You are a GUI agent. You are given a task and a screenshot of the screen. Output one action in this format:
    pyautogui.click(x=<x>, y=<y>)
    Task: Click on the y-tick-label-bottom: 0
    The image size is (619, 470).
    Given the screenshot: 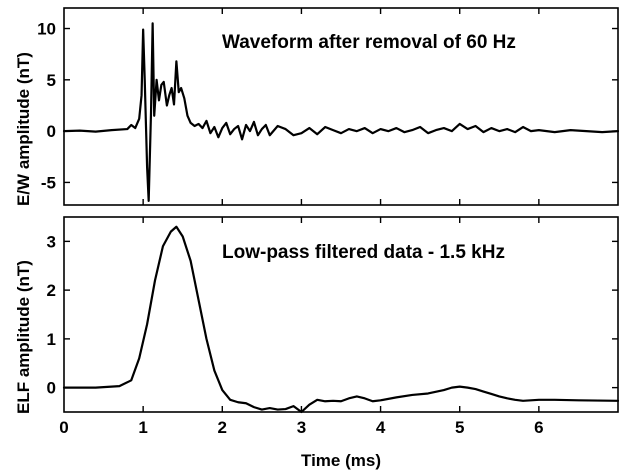 What is the action you would take?
    pyautogui.click(x=51, y=388)
    